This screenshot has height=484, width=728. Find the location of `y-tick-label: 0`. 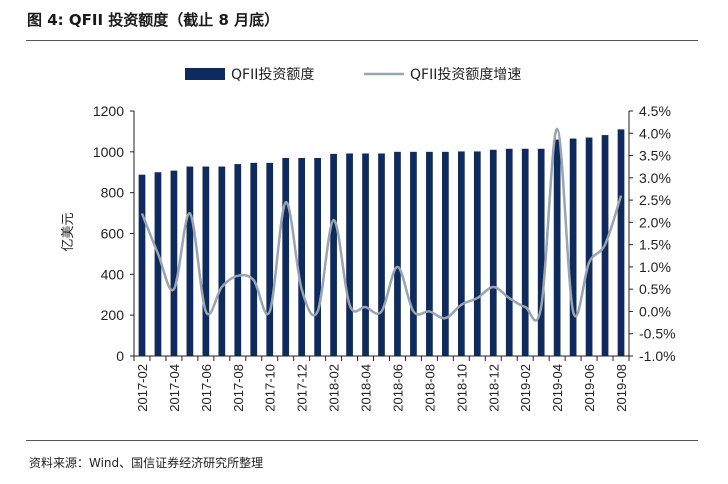

y-tick-label: 0 is located at coordinates (120, 356).